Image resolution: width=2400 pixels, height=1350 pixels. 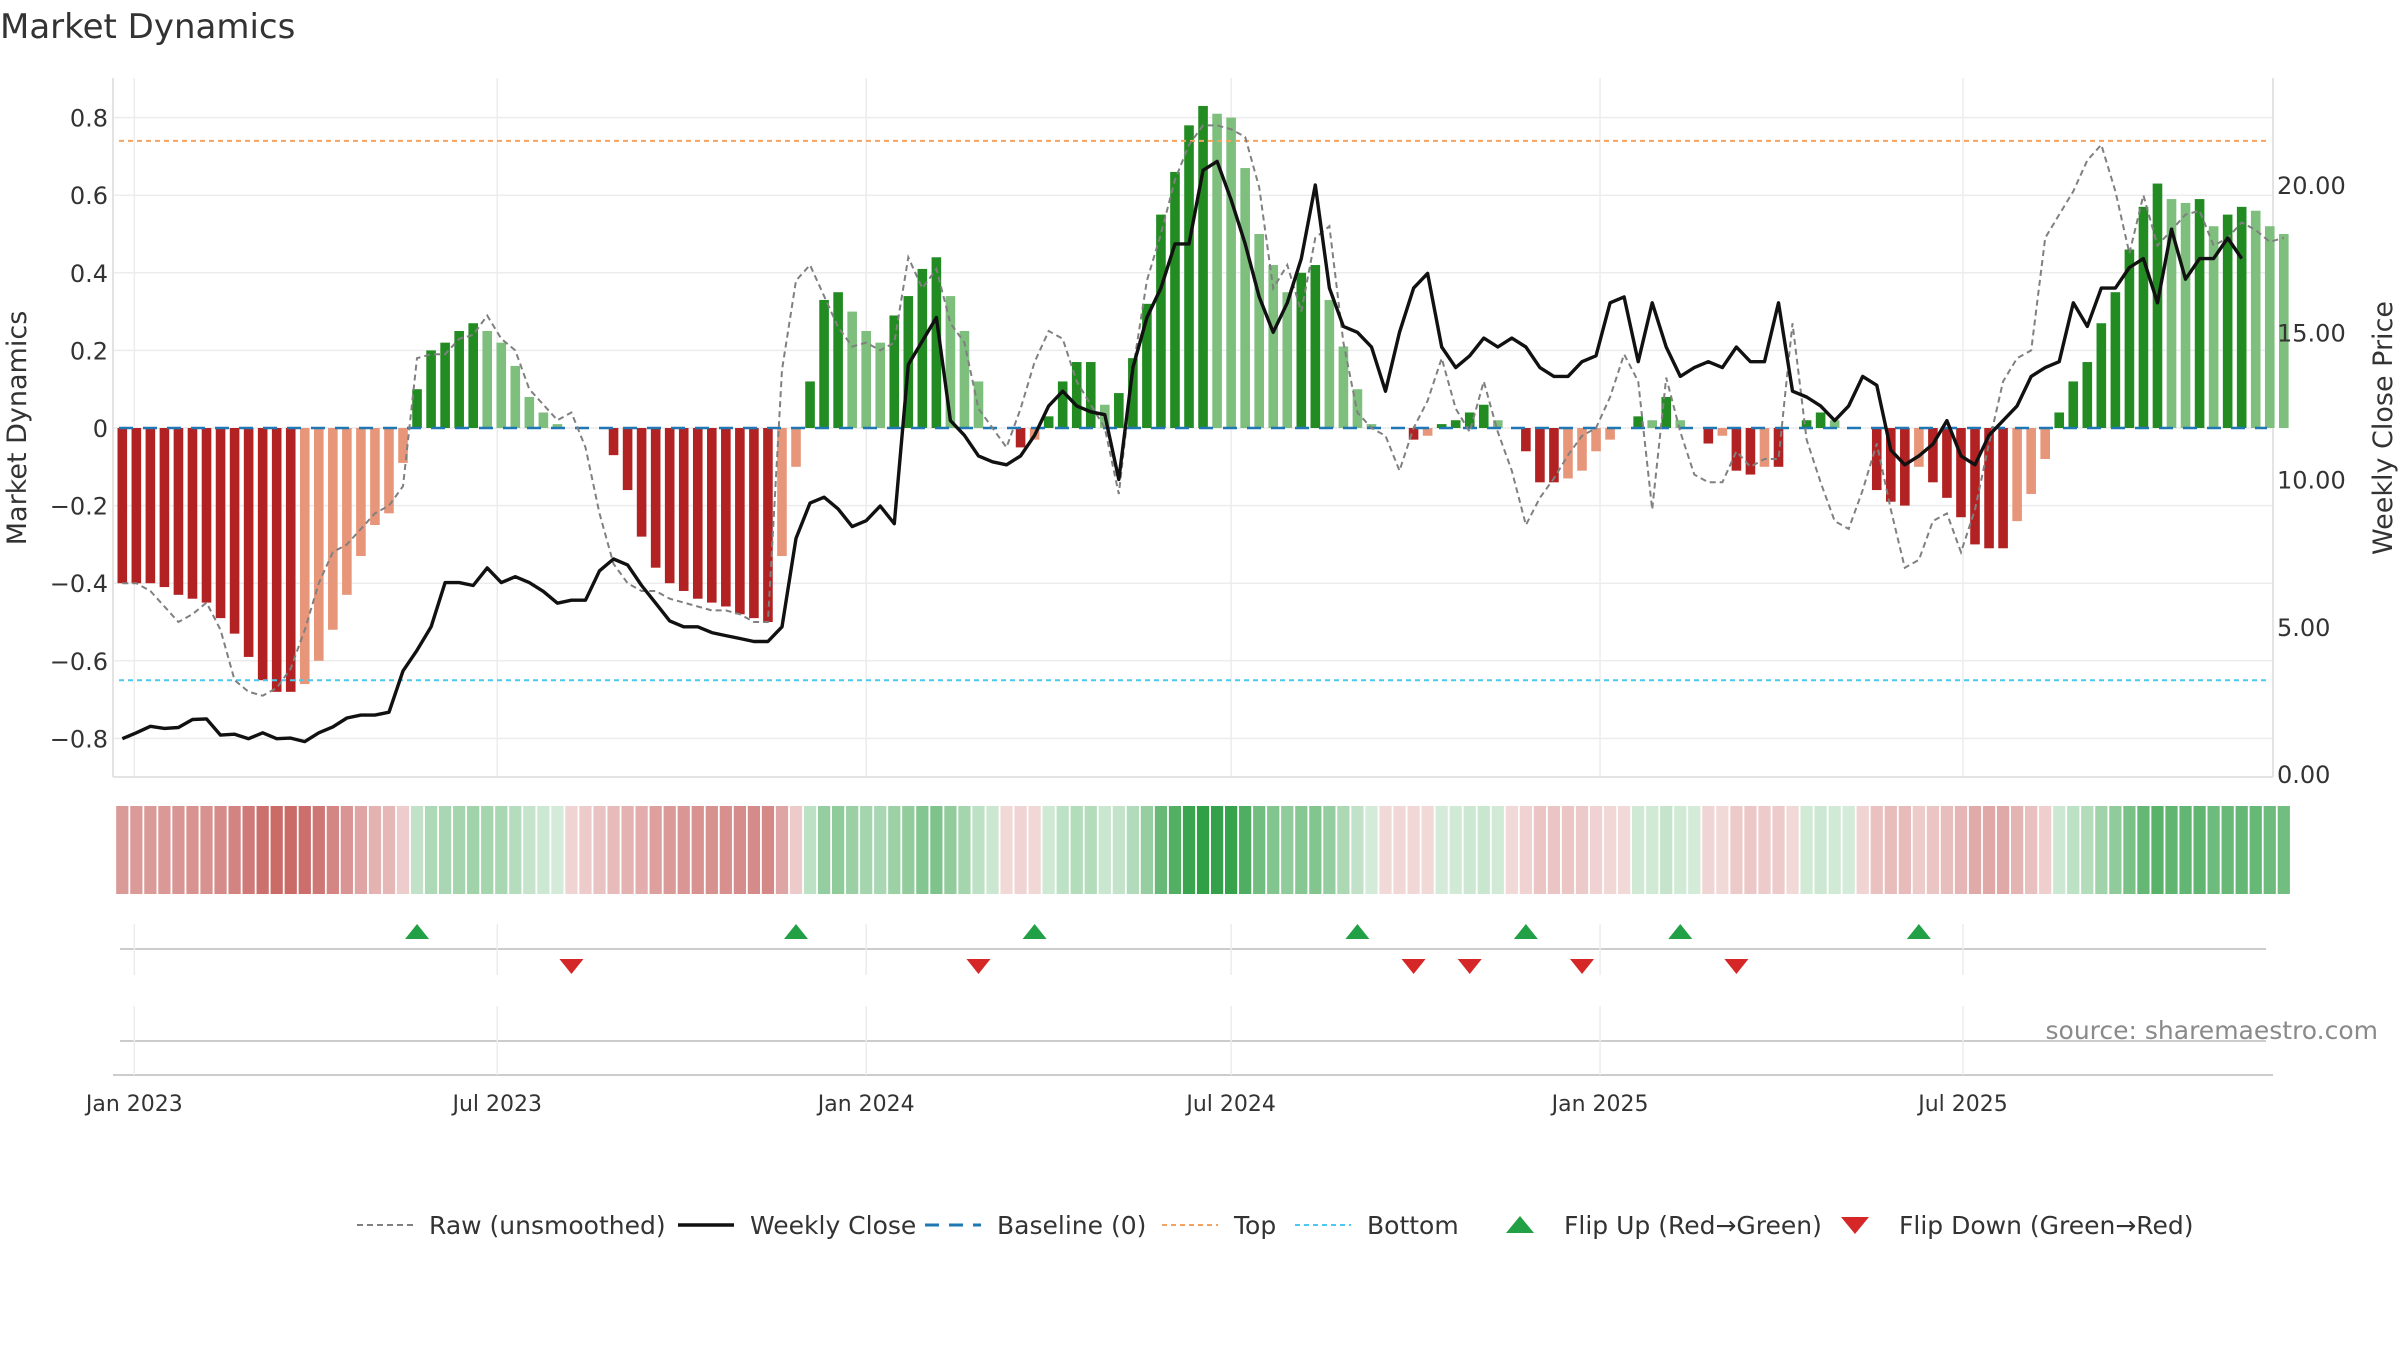 I want to click on legend-item: Flip Down (Green→Red), so click(x=2017, y=1225).